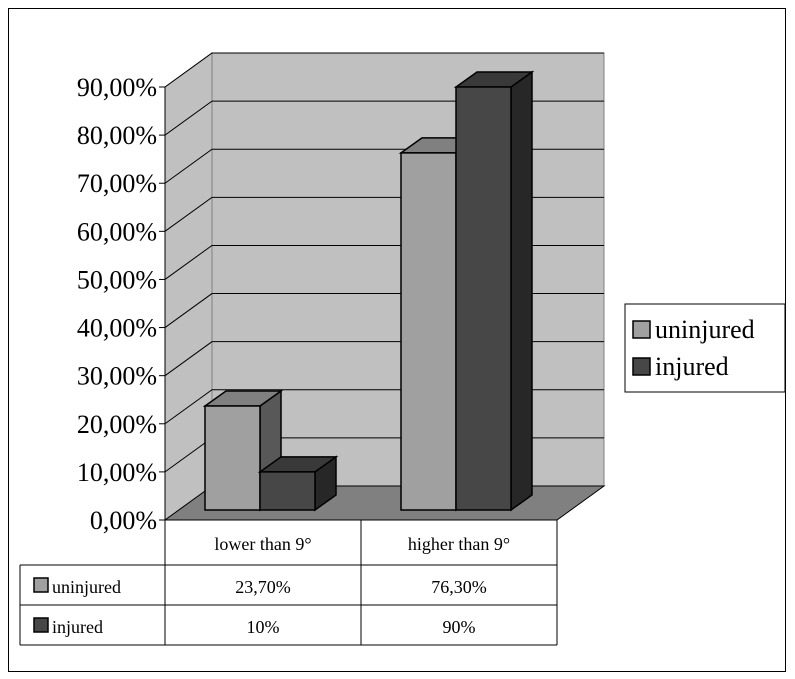 The height and width of the screenshot is (679, 795). Describe the element at coordinates (123, 520) in the screenshot. I see `y-tick-label: 0,00%` at that location.